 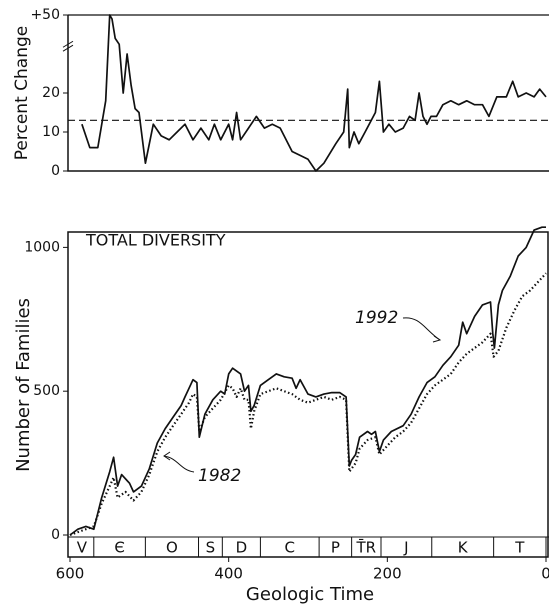 I want to click on annotation: TOTAL DIVERSITY, so click(x=155, y=240).